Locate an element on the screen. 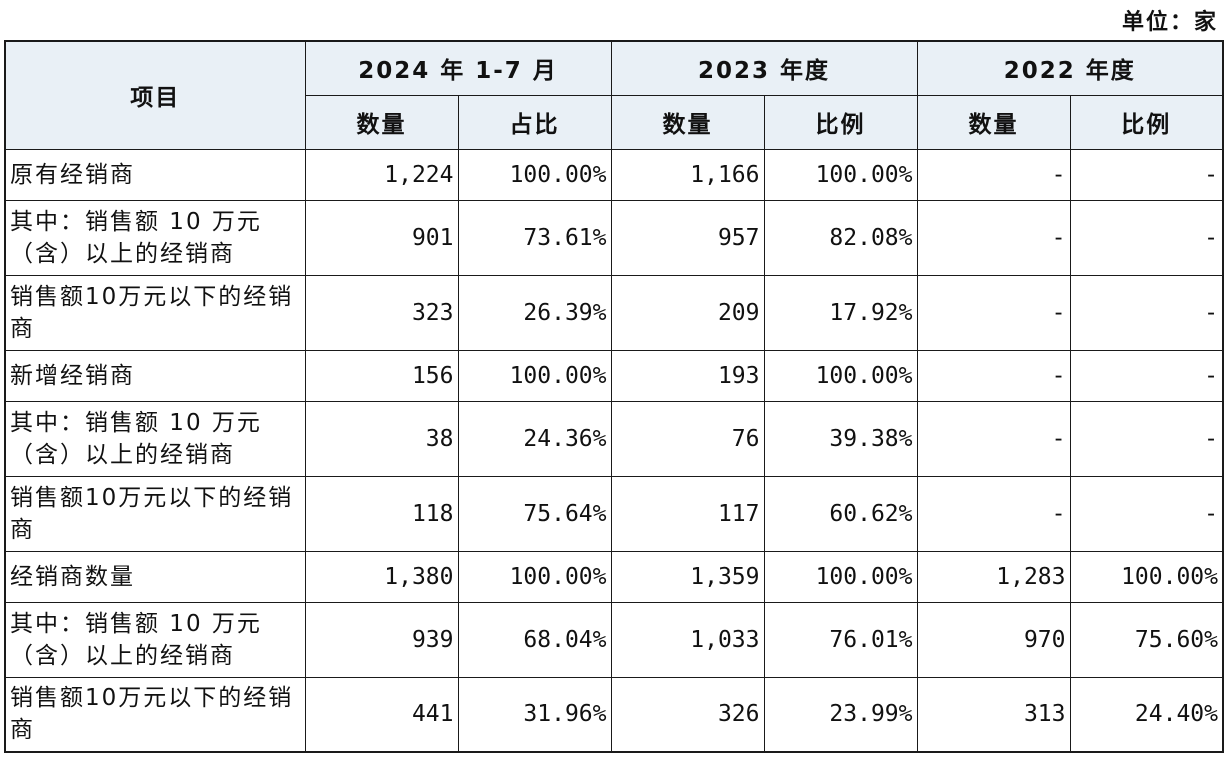  table-cell: 26.39% is located at coordinates (534, 312).